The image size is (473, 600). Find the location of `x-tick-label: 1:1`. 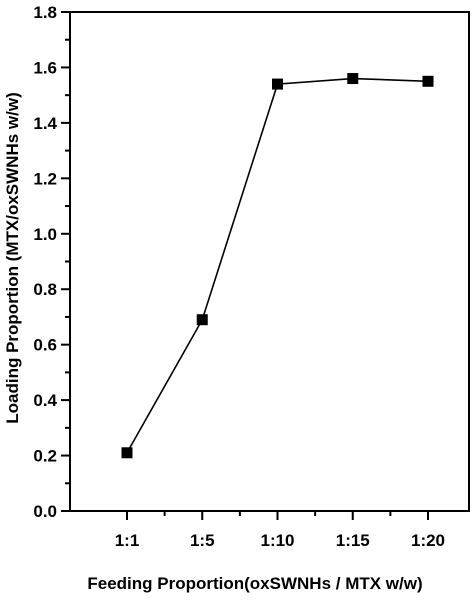

x-tick-label: 1:1 is located at coordinates (127, 540).